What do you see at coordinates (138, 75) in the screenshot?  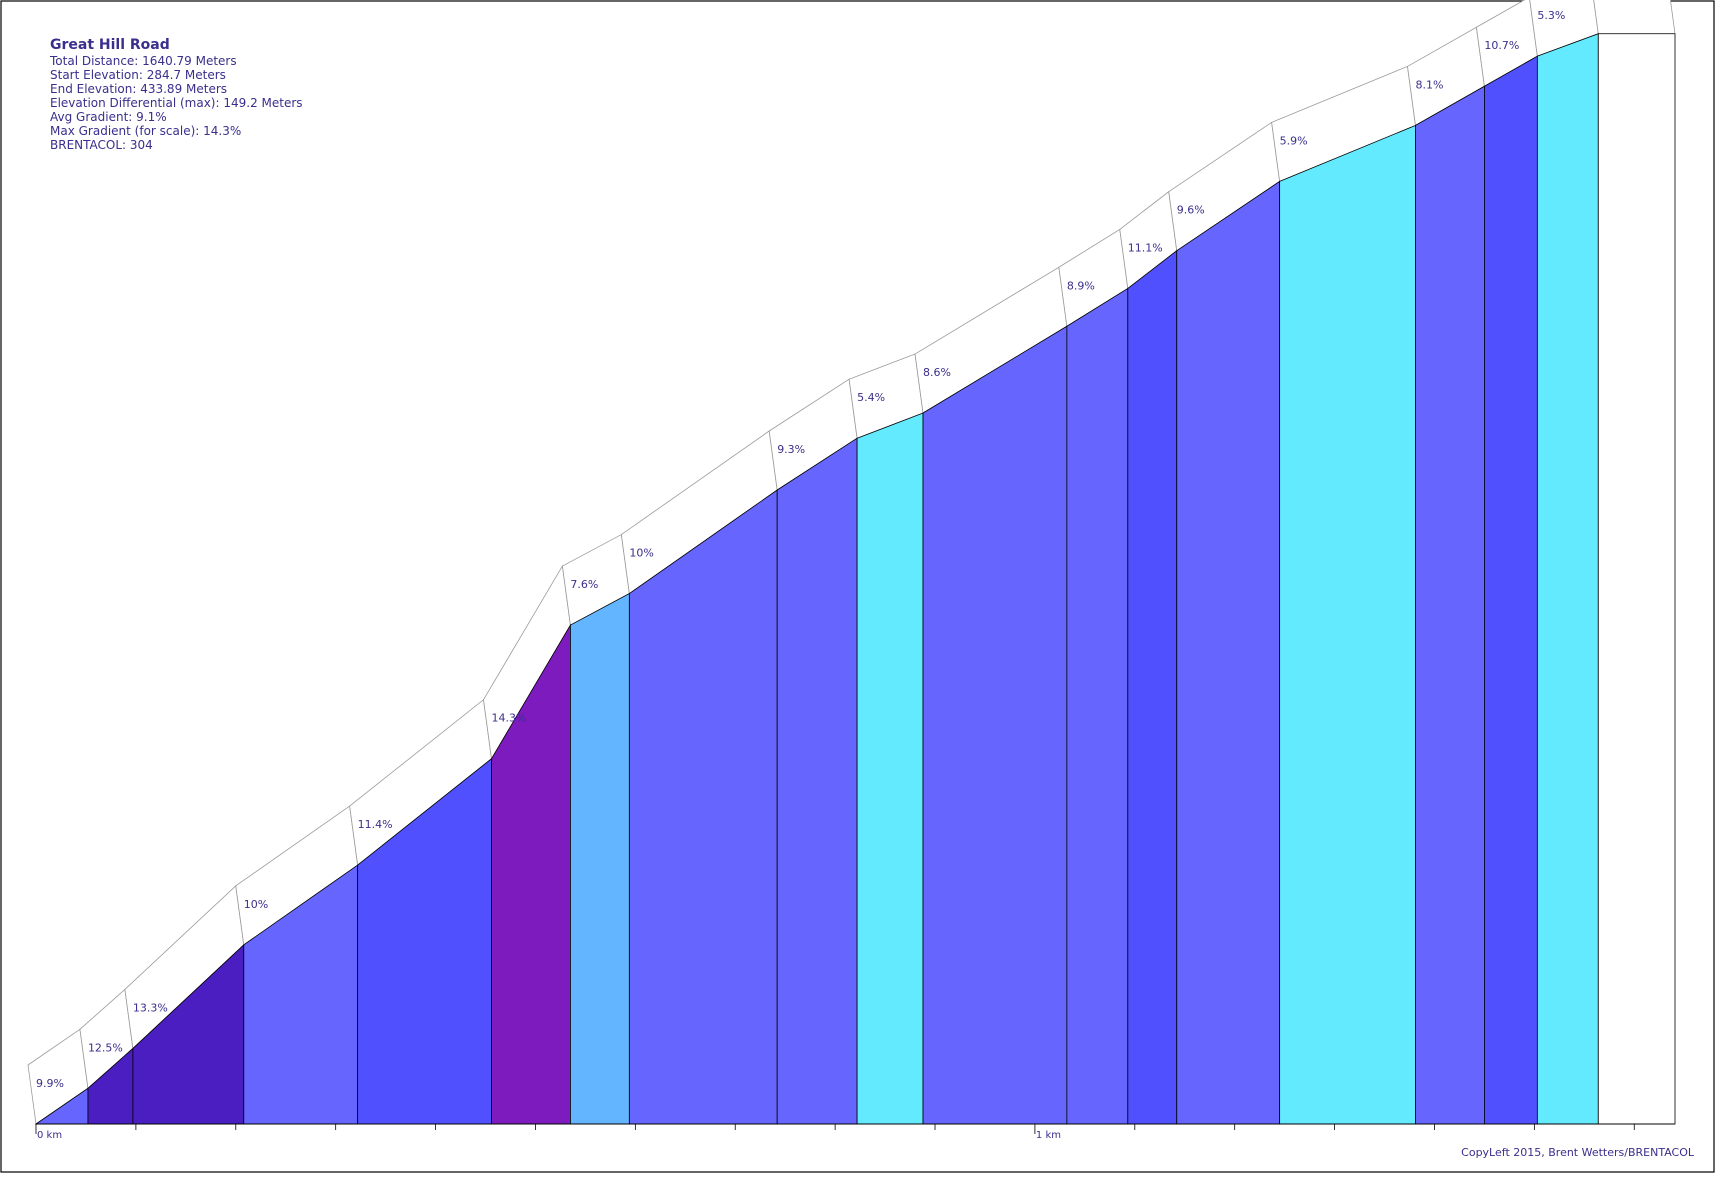 I see `start-elevation-line: Start Elevation: 284.7 Meters` at bounding box center [138, 75].